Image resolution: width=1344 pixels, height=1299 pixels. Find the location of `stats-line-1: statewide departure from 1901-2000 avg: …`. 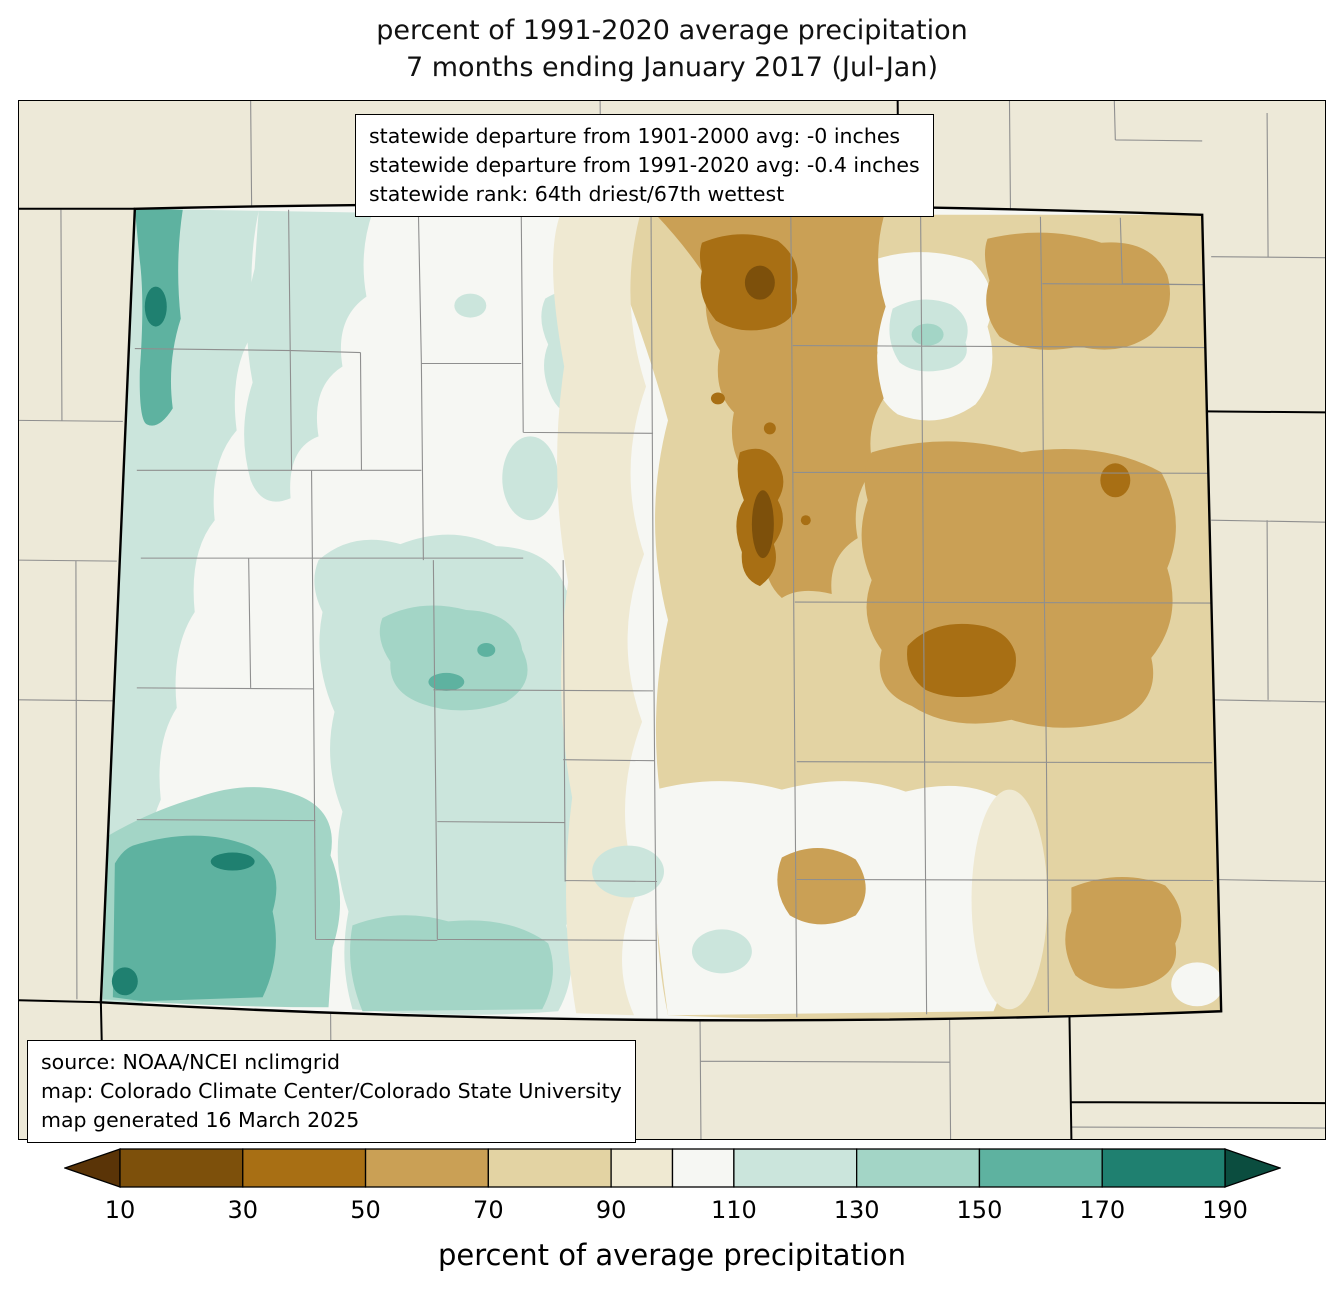

stats-line-1: statewide departure from 1901-2000 avg: … is located at coordinates (635, 136).